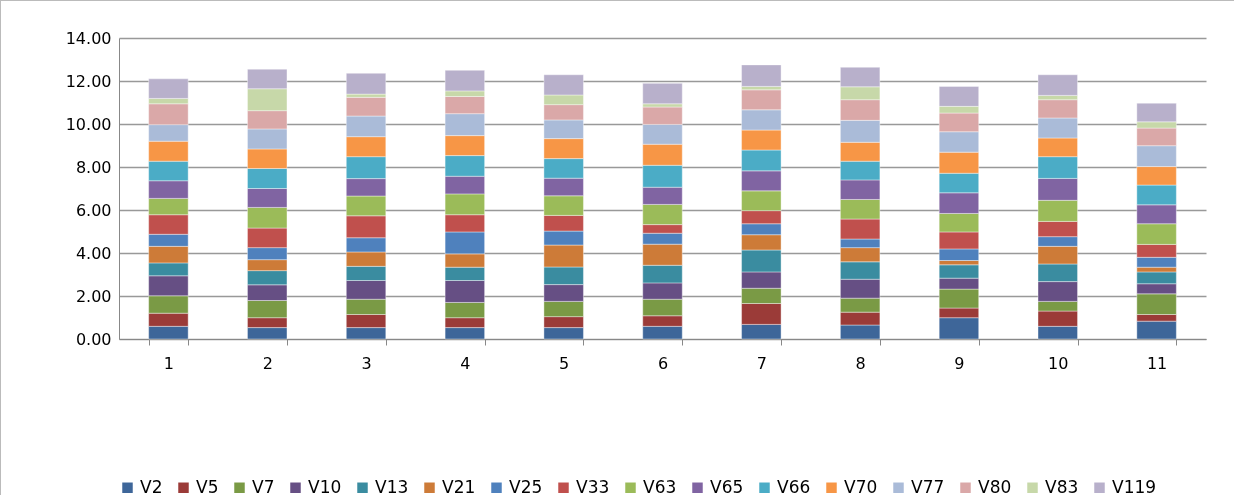 The image size is (1236, 497). What do you see at coordinates (168, 363) in the screenshot?
I see `x-tick-label: 1` at bounding box center [168, 363].